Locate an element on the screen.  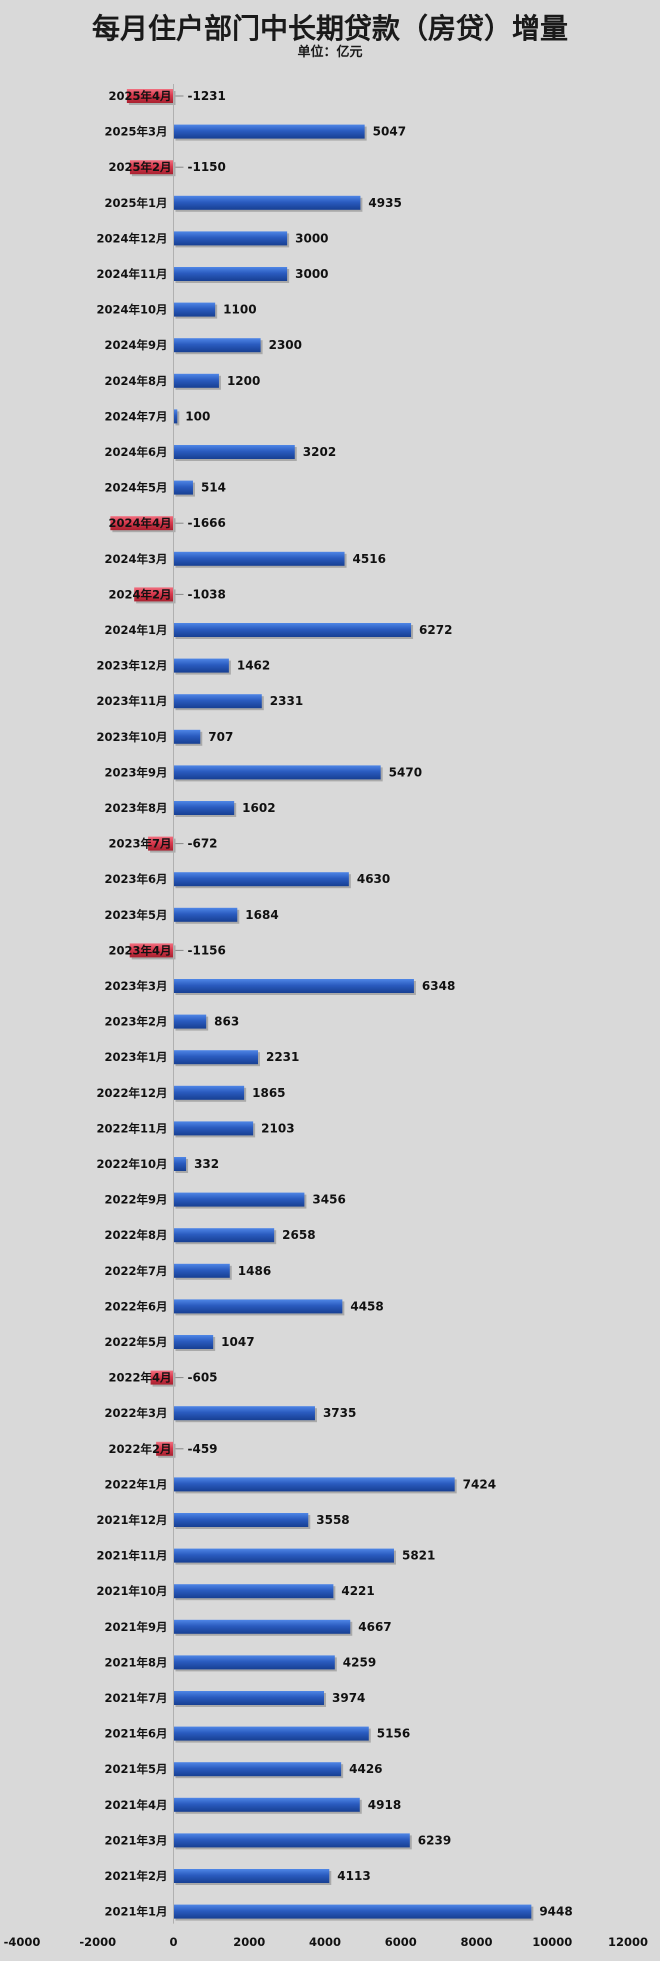
bar-row: 2022年4月 -605 is located at coordinates (163, 1378).